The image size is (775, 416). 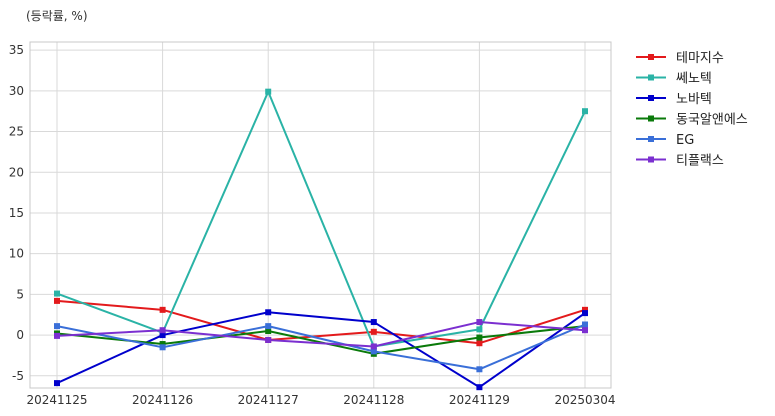 What do you see at coordinates (700, 58) in the screenshot?
I see `legend-label: 테마지수` at bounding box center [700, 58].